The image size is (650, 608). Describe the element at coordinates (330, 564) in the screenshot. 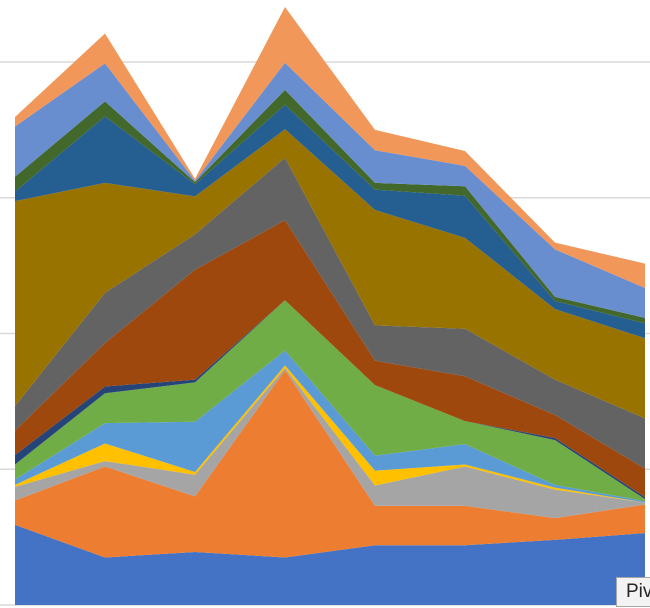

I see `area-series` at that location.